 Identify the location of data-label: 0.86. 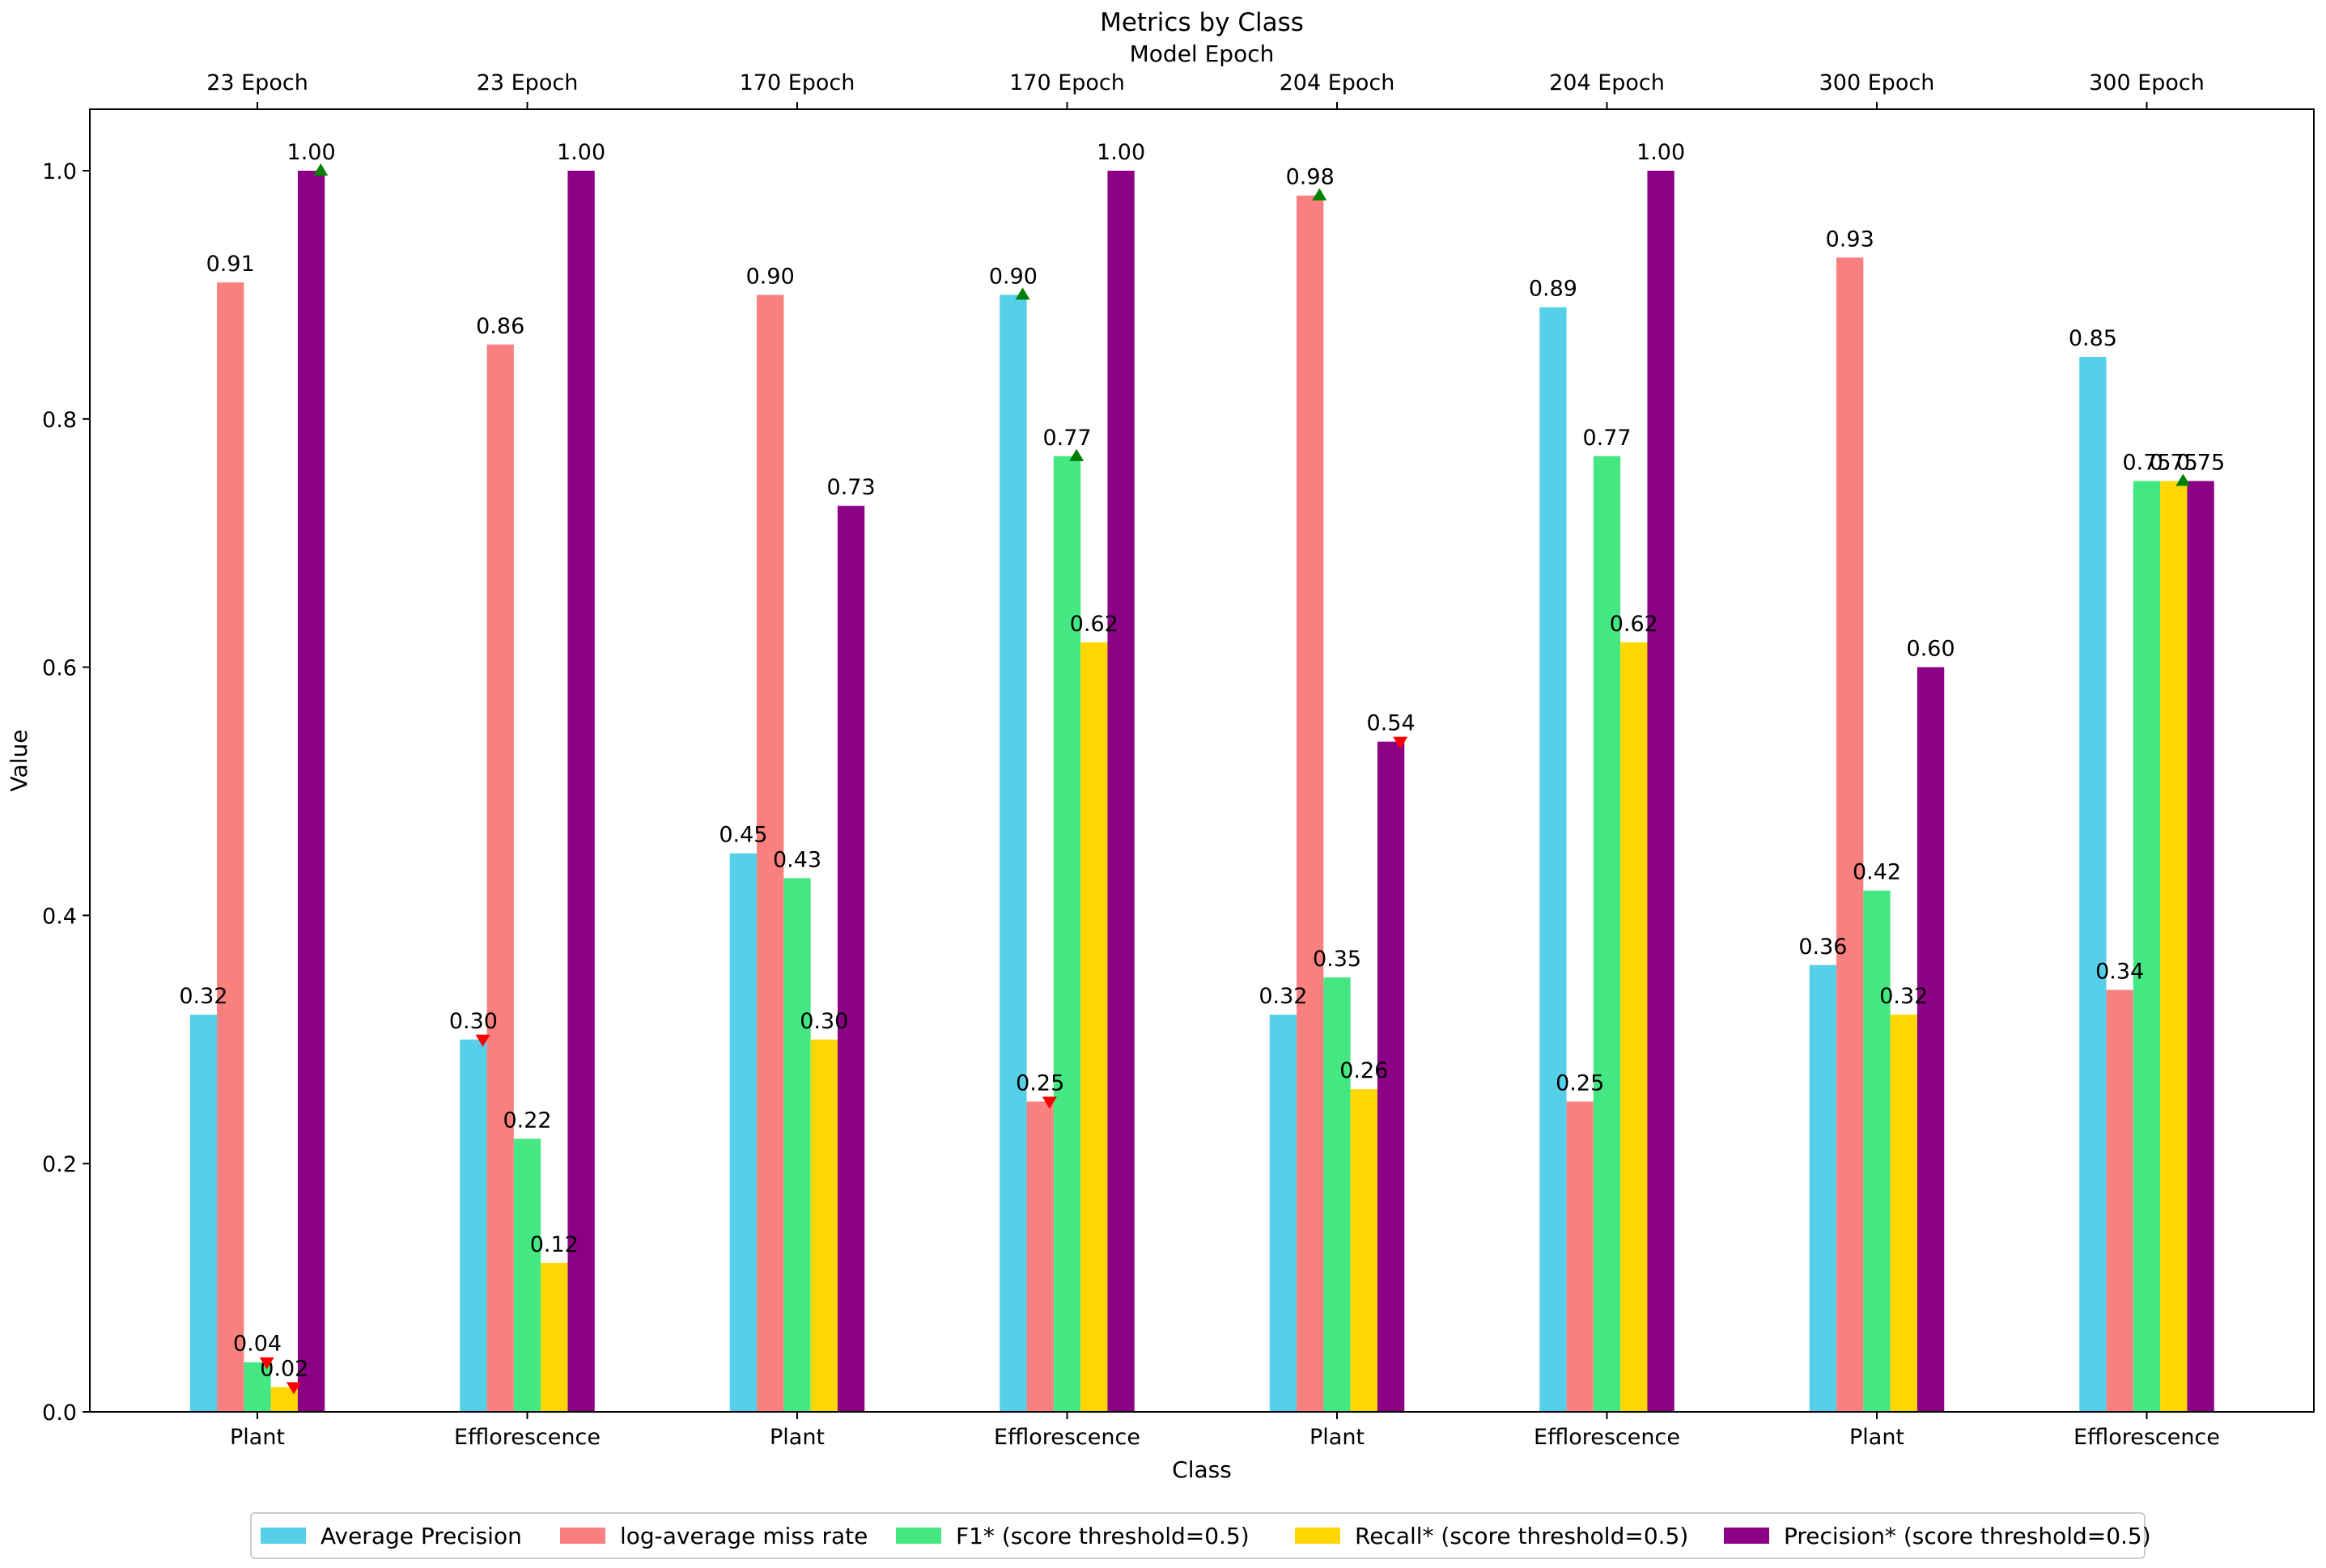
(500, 327).